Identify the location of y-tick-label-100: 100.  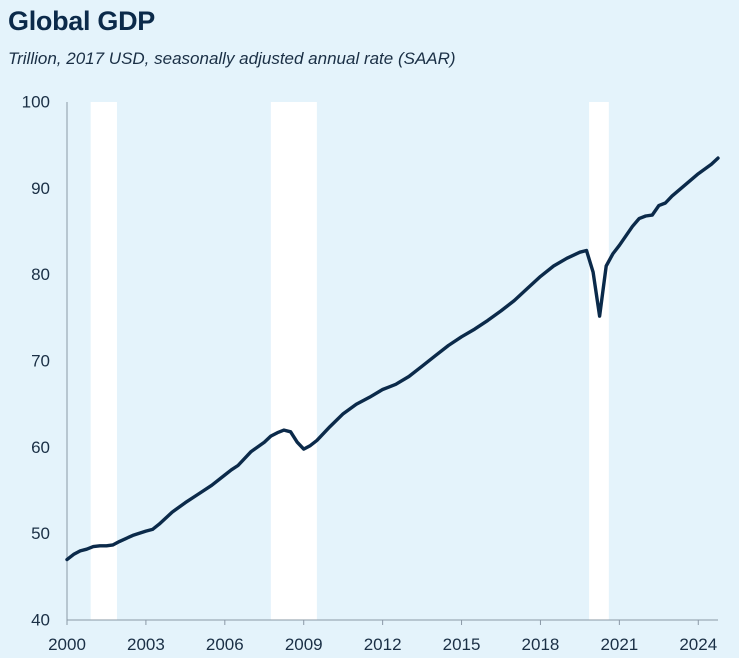
(36, 102).